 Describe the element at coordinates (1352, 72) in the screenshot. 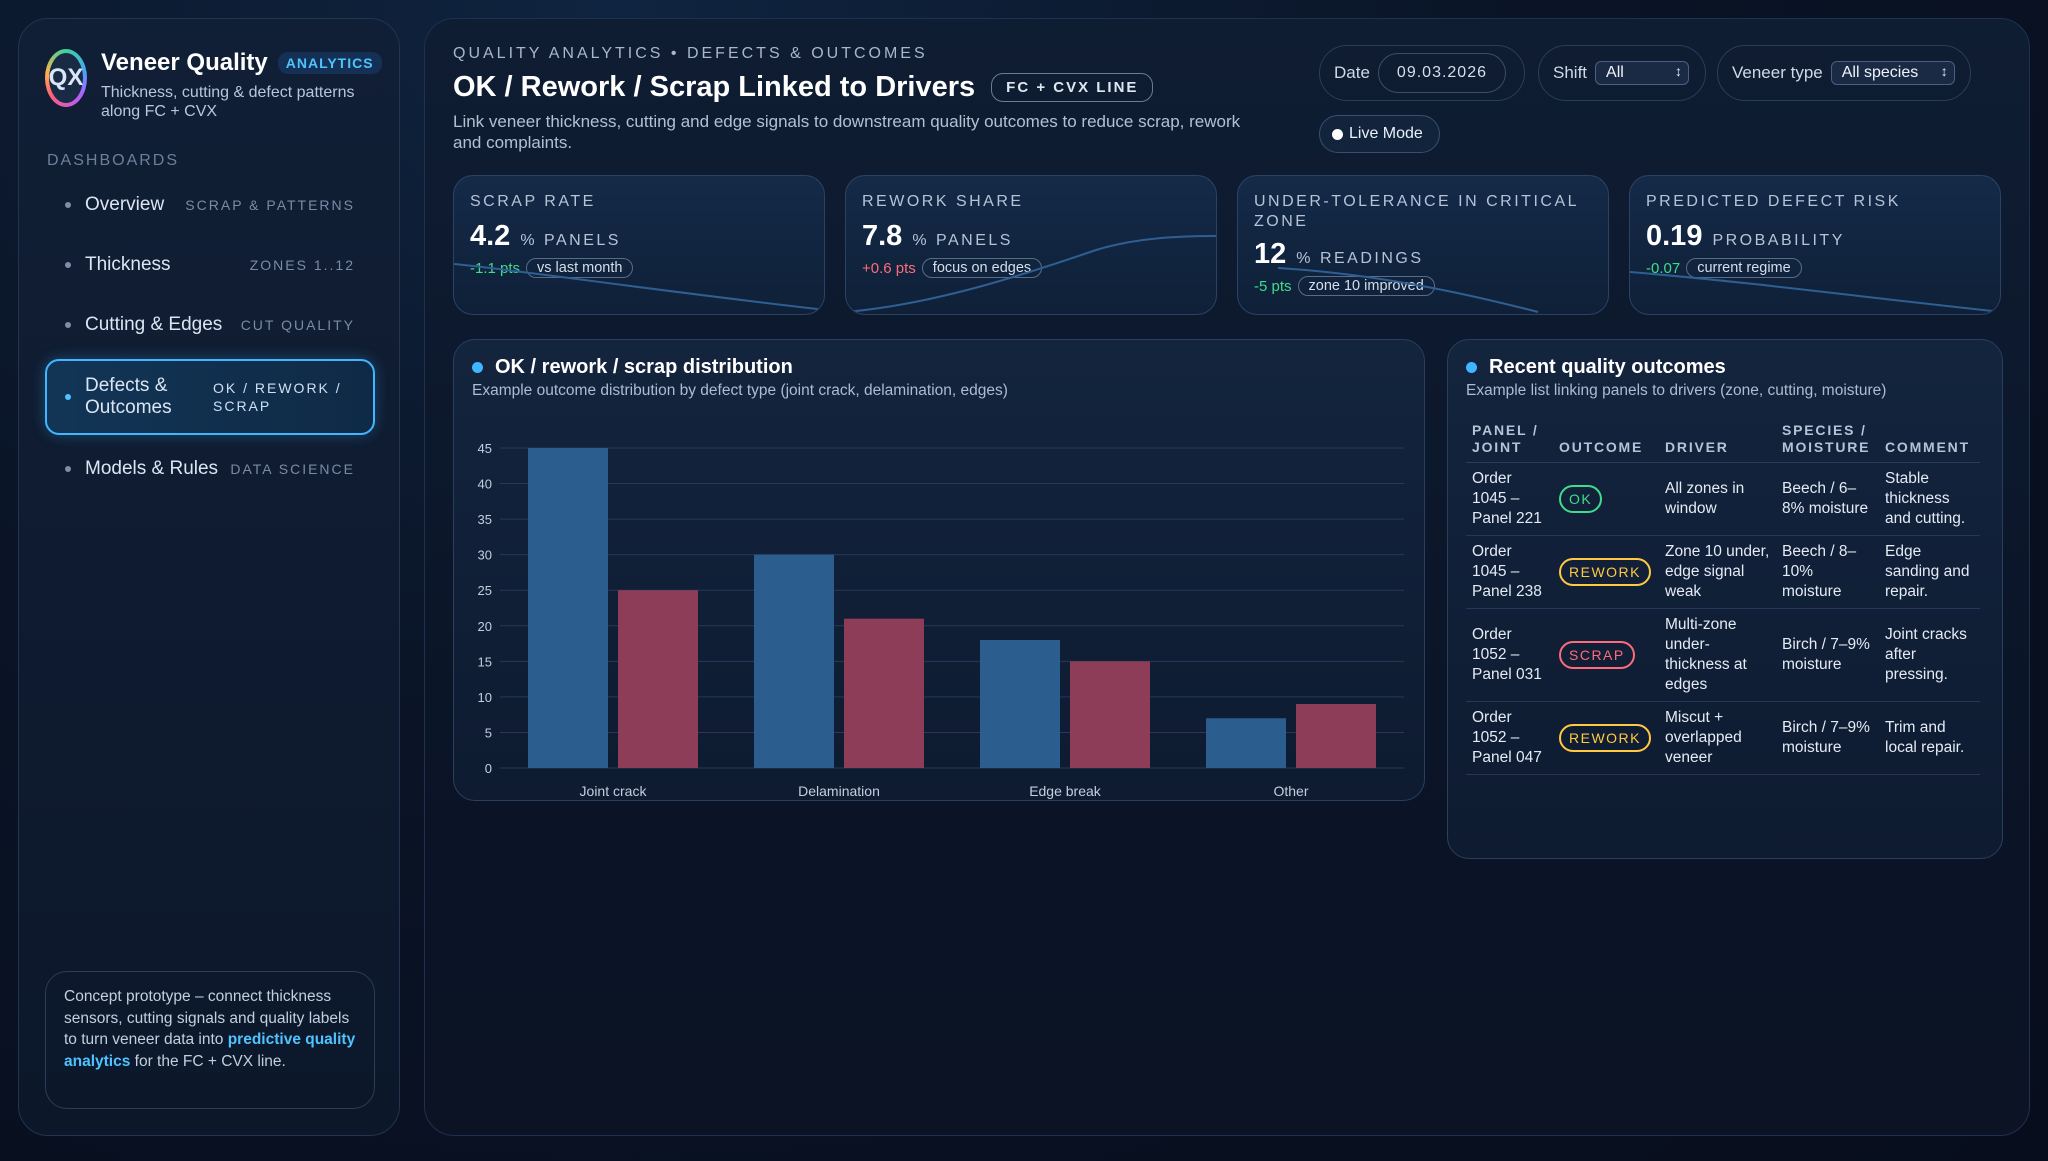

I see `date-label: Date` at that location.